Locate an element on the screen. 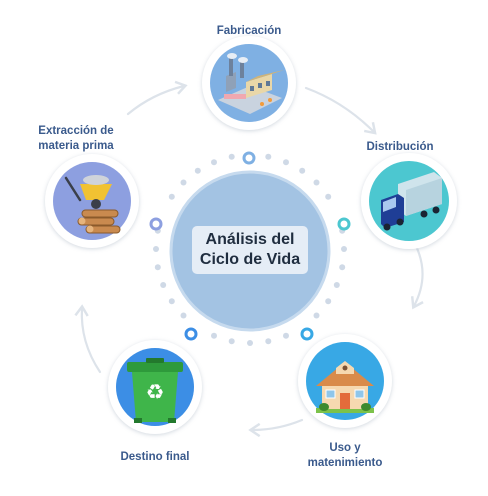 This screenshot has width=488, height=496. stage-label-destino: Destino final is located at coordinates (155, 457).